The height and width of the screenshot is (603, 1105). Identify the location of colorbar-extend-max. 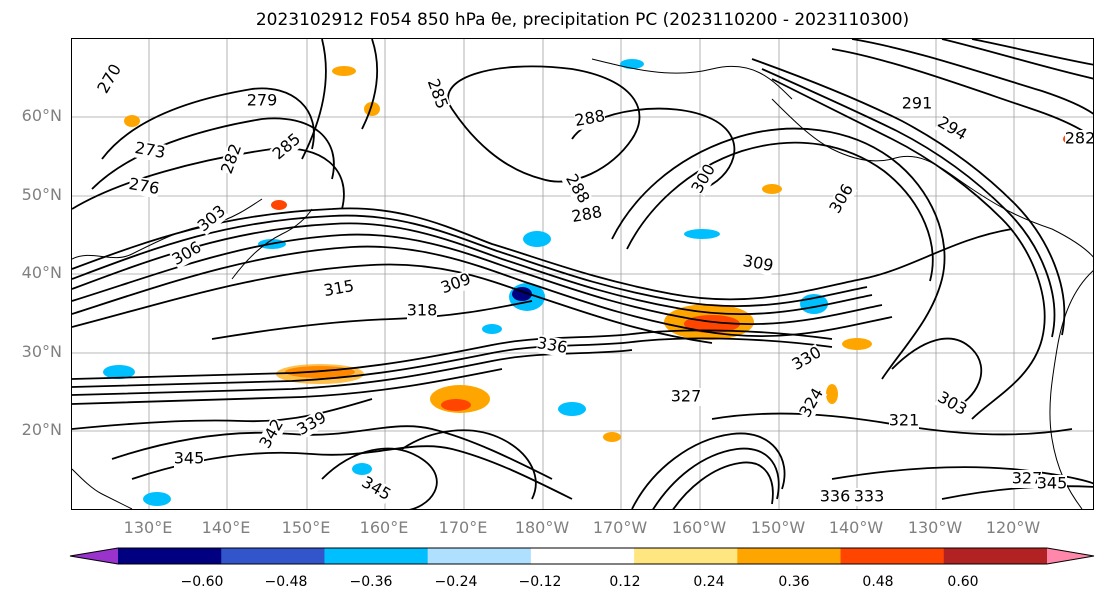
(1070, 556).